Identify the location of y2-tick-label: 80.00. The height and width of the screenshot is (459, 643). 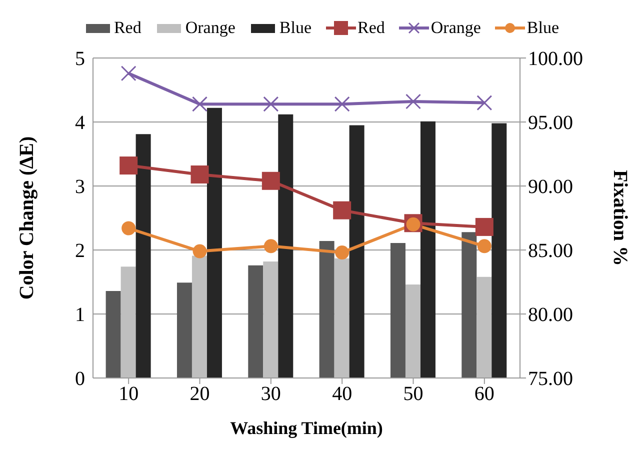
(550, 315).